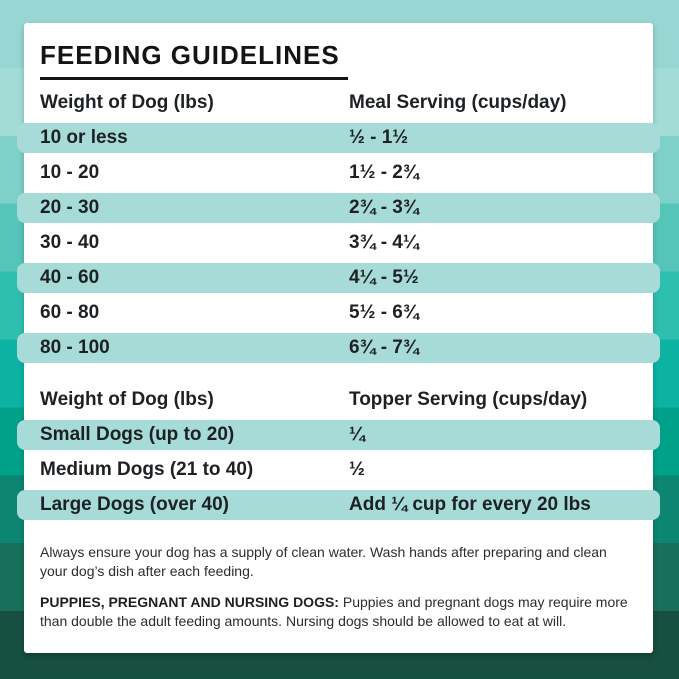 The height and width of the screenshot is (679, 679). I want to click on serving-cell: ½, so click(357, 469).